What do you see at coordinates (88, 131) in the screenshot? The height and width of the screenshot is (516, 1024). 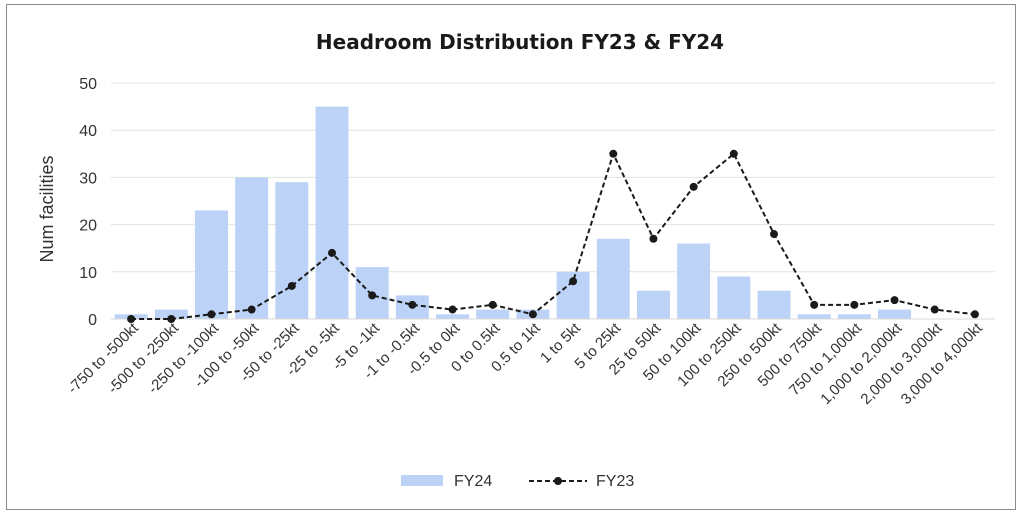 I see `y-tick-label: 40` at bounding box center [88, 131].